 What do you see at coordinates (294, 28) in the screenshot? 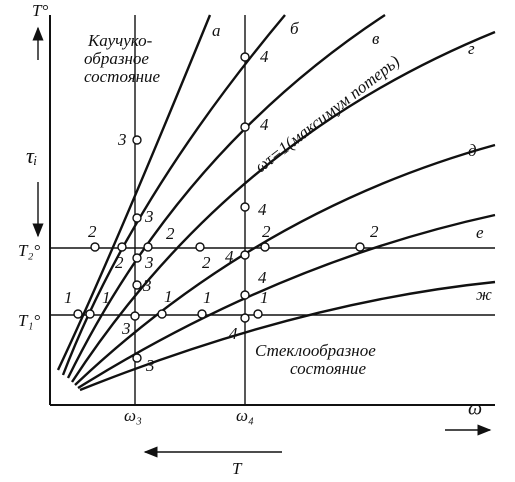
I see `curve-label: б` at bounding box center [294, 28].